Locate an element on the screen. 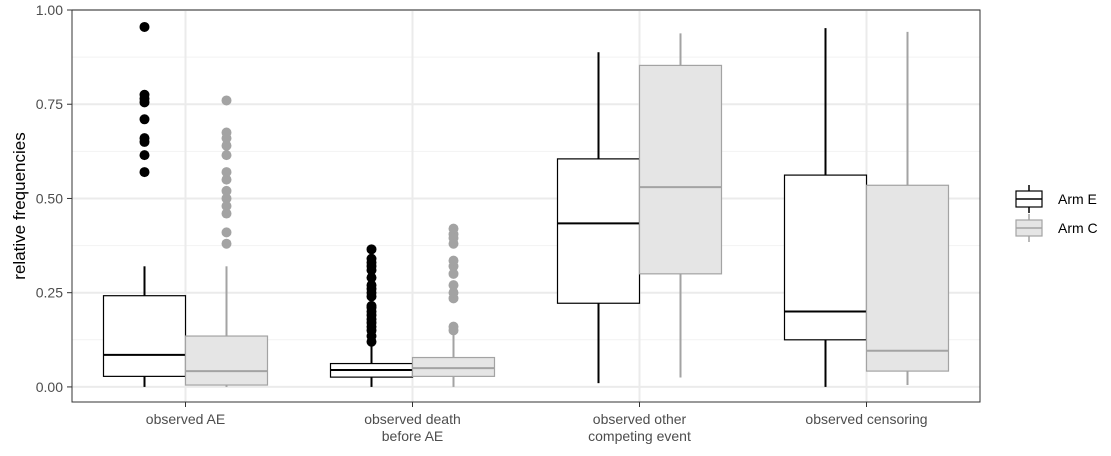 Image resolution: width=1111 pixels, height=456 pixels. legend-label: Arm C is located at coordinates (1078, 228).